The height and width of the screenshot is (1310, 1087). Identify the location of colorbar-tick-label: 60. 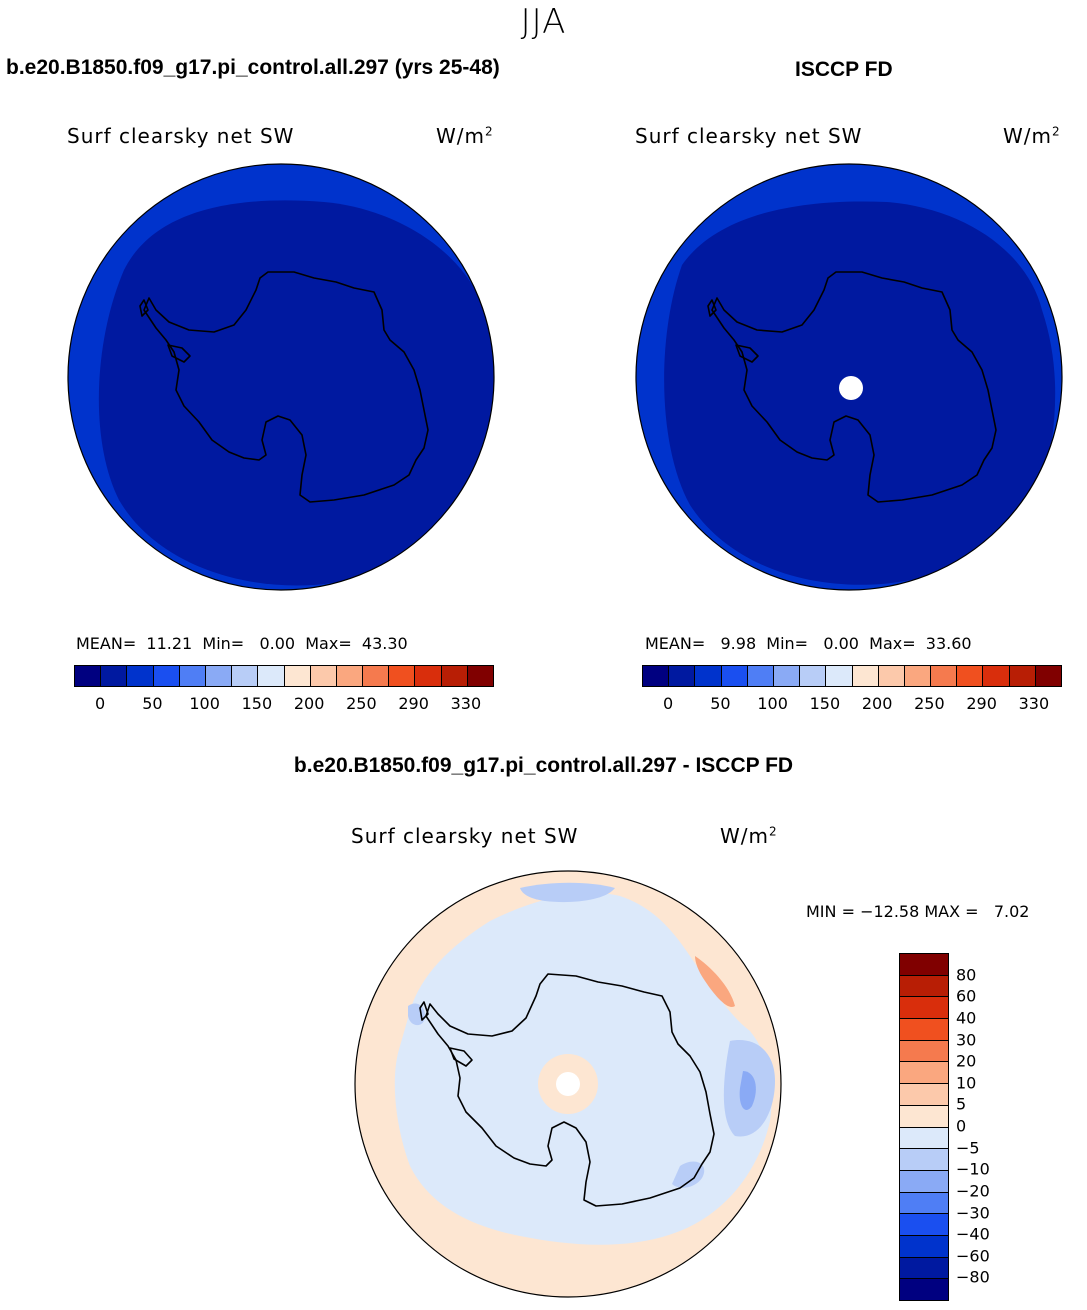
(966, 996).